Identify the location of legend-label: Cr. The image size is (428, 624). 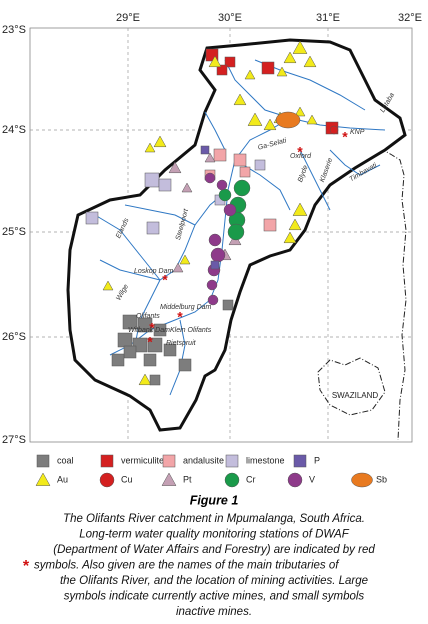
(251, 479).